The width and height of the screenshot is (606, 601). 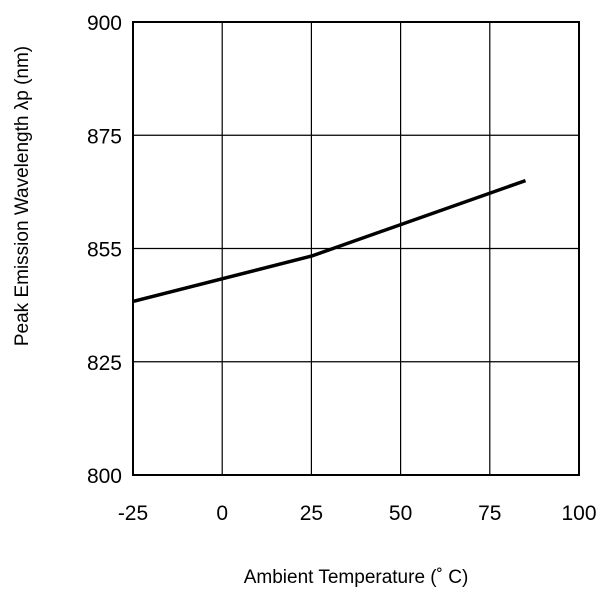 What do you see at coordinates (578, 513) in the screenshot?
I see `x-tick-label: 100` at bounding box center [578, 513].